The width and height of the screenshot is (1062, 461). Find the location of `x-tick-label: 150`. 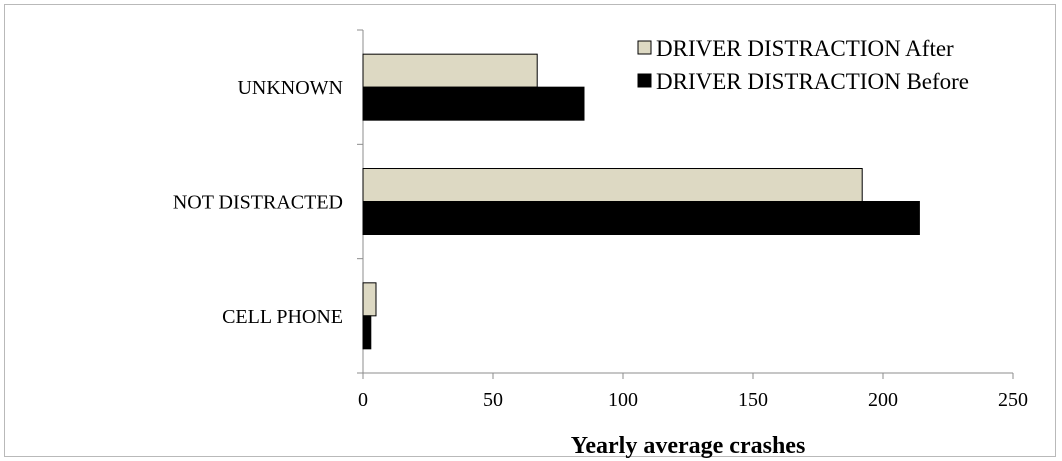

x-tick-label: 150 is located at coordinates (753, 400).